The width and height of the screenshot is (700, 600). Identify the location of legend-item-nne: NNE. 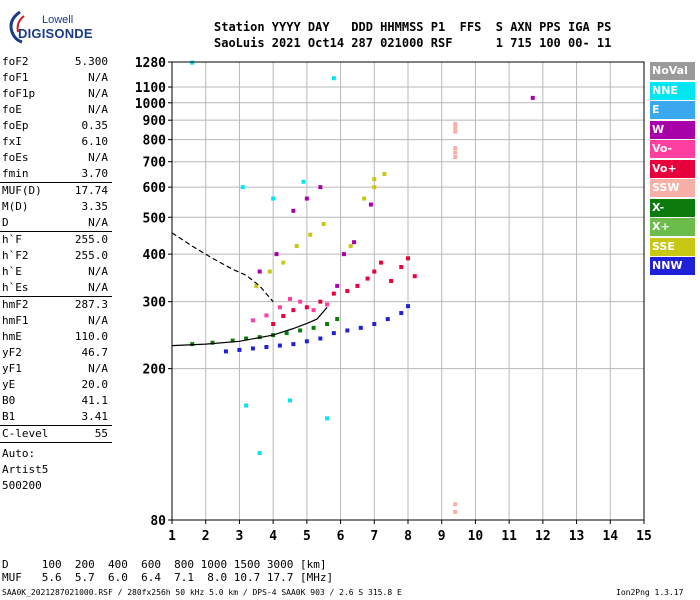
(672, 90).